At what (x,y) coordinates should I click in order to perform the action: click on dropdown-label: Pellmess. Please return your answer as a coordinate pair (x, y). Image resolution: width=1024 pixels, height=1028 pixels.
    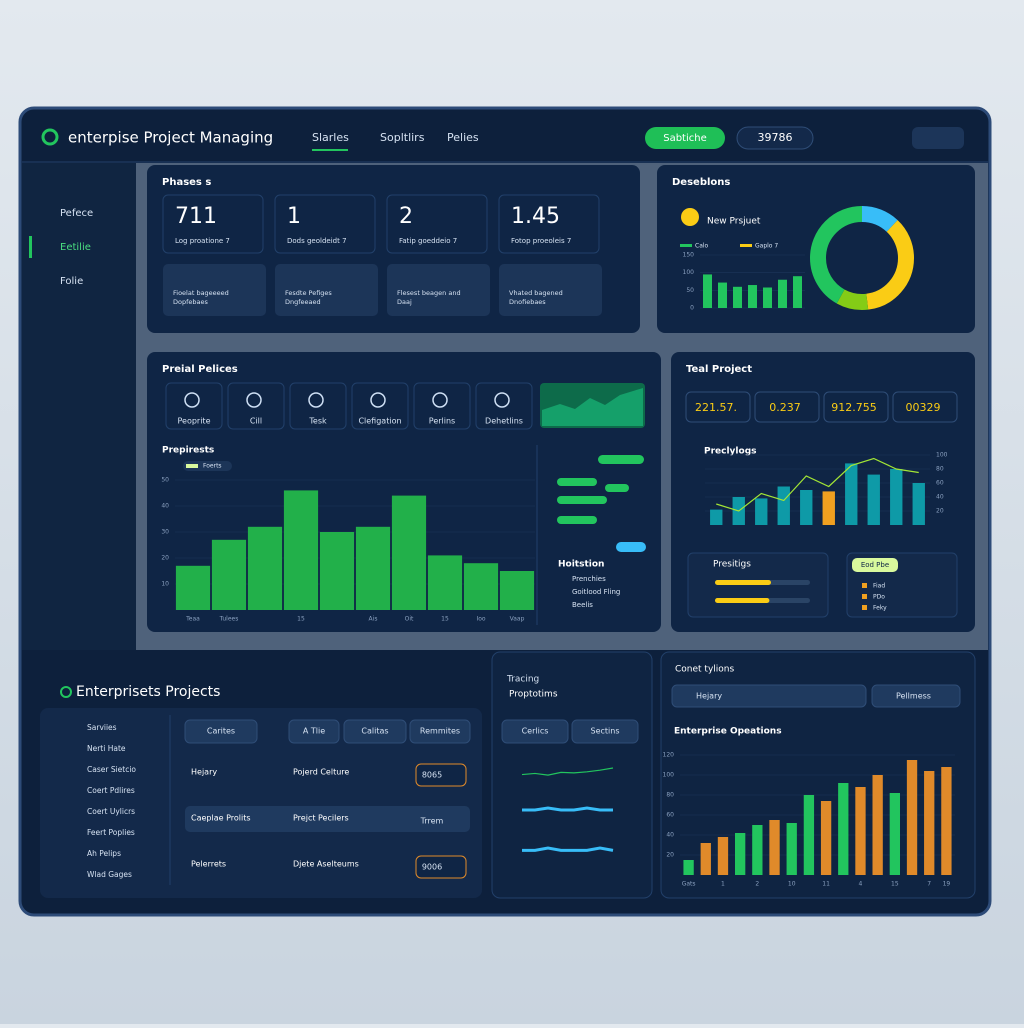
    Looking at the image, I should click on (913, 696).